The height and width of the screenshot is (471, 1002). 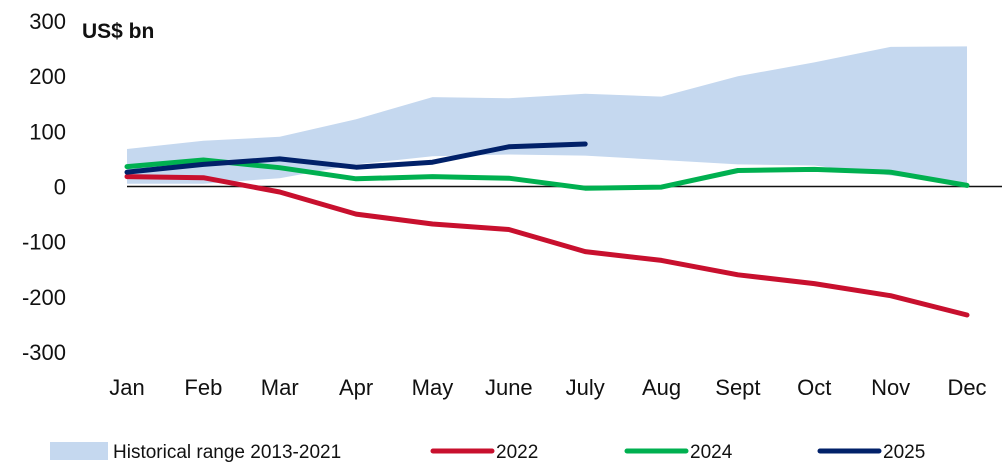 What do you see at coordinates (47, 76) in the screenshot?
I see `y-tick-label: 200` at bounding box center [47, 76].